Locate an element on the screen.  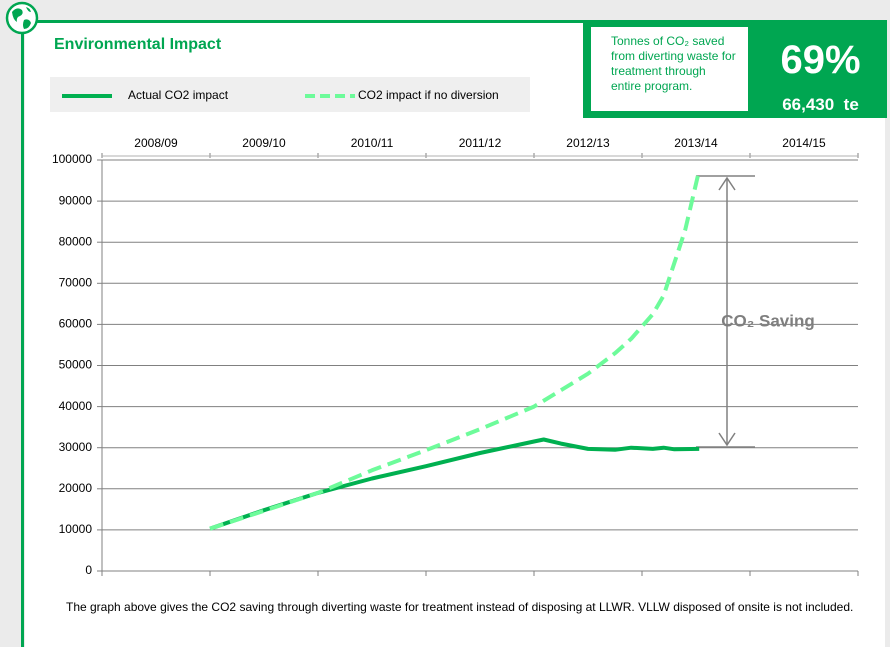
x-category-label: 2013/14 is located at coordinates (696, 143).